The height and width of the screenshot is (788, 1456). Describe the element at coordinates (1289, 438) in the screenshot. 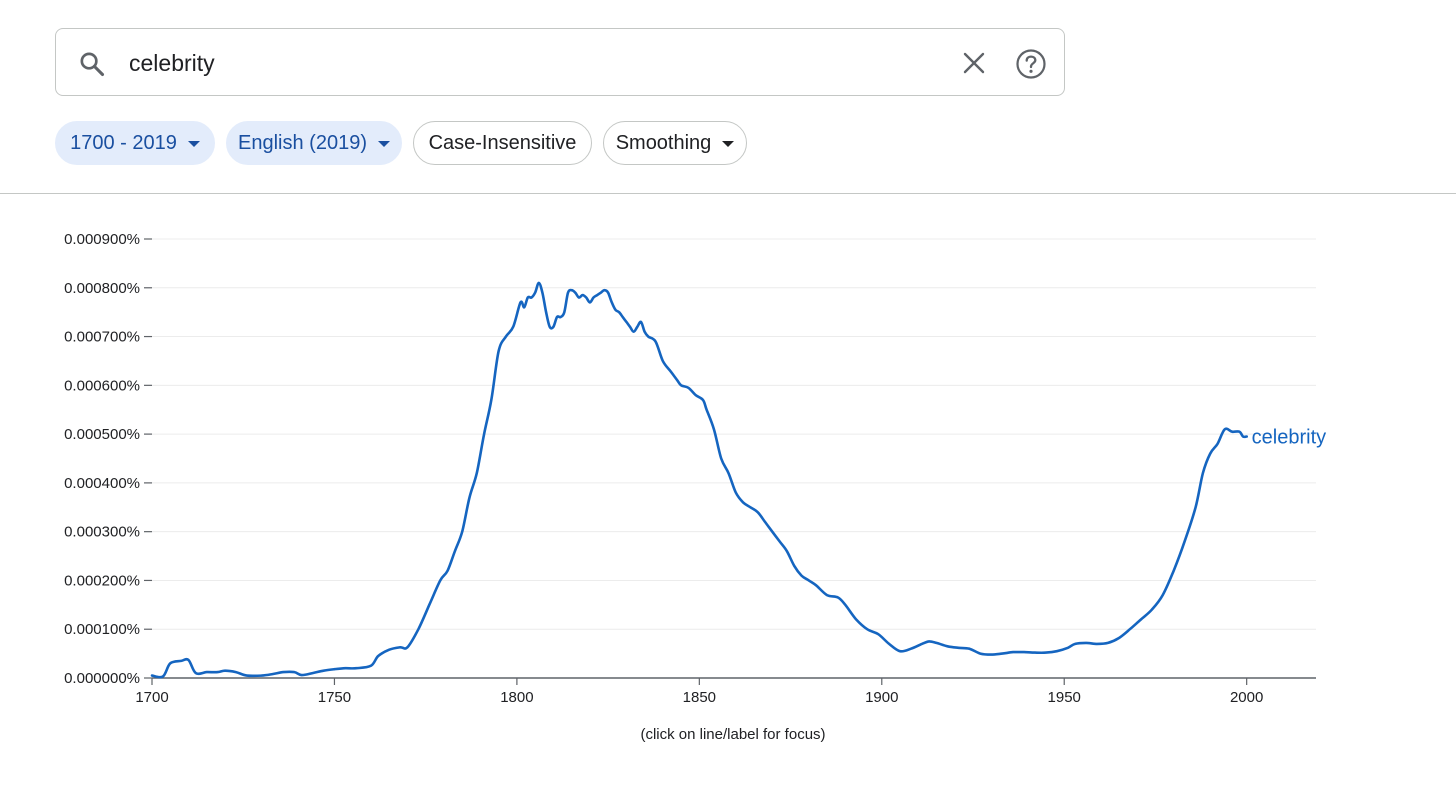

I see `series-label-celebrity: celebrity` at that location.